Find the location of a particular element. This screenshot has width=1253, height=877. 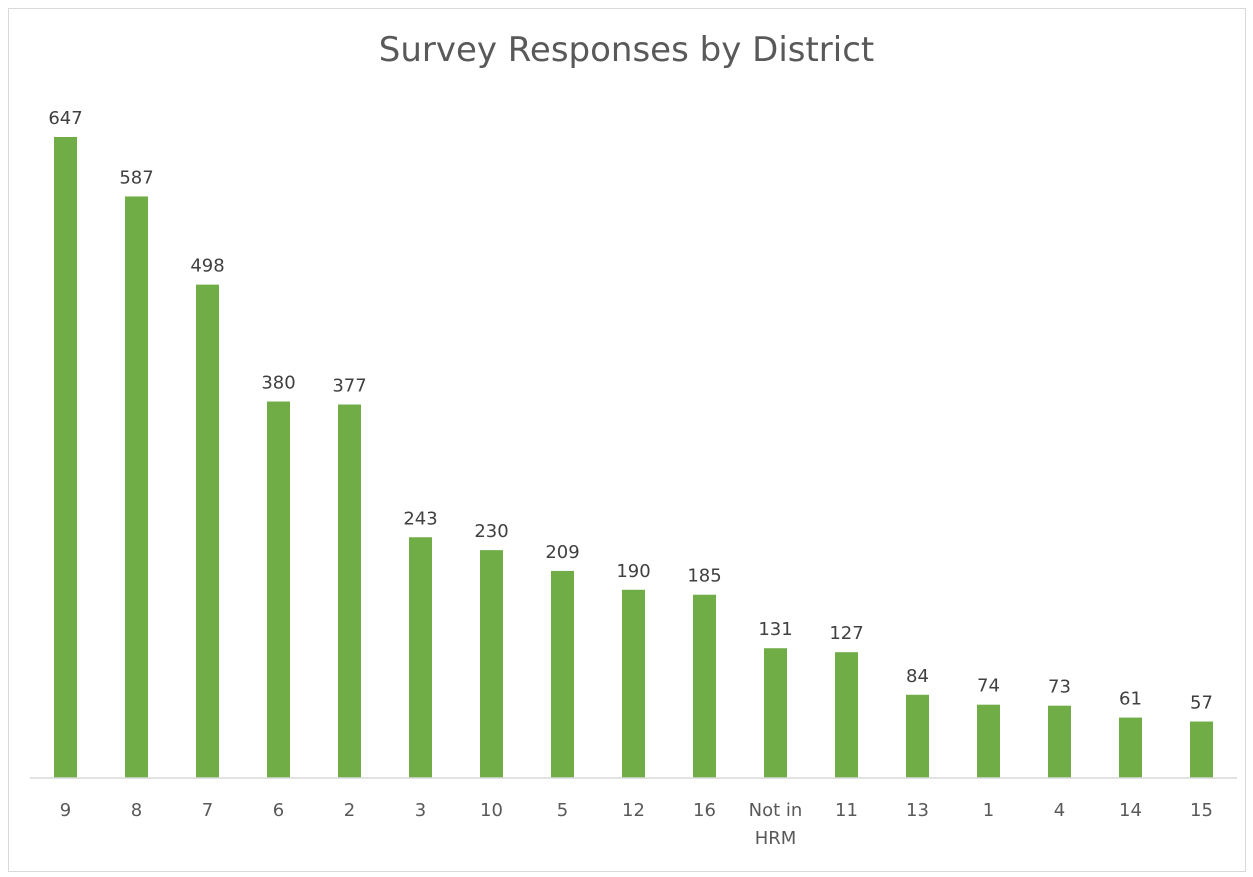

data-label: 131 is located at coordinates (775, 629).